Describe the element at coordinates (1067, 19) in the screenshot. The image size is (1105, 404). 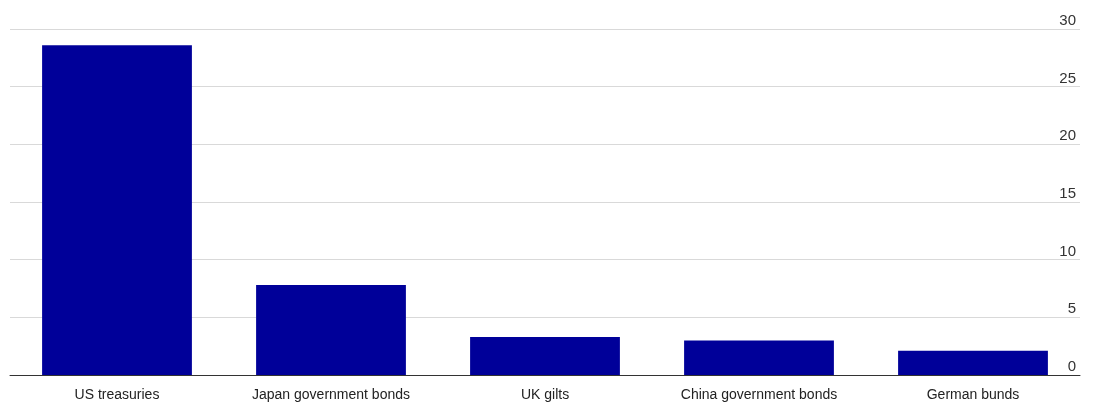
I see `y-tick-label: 30` at that location.